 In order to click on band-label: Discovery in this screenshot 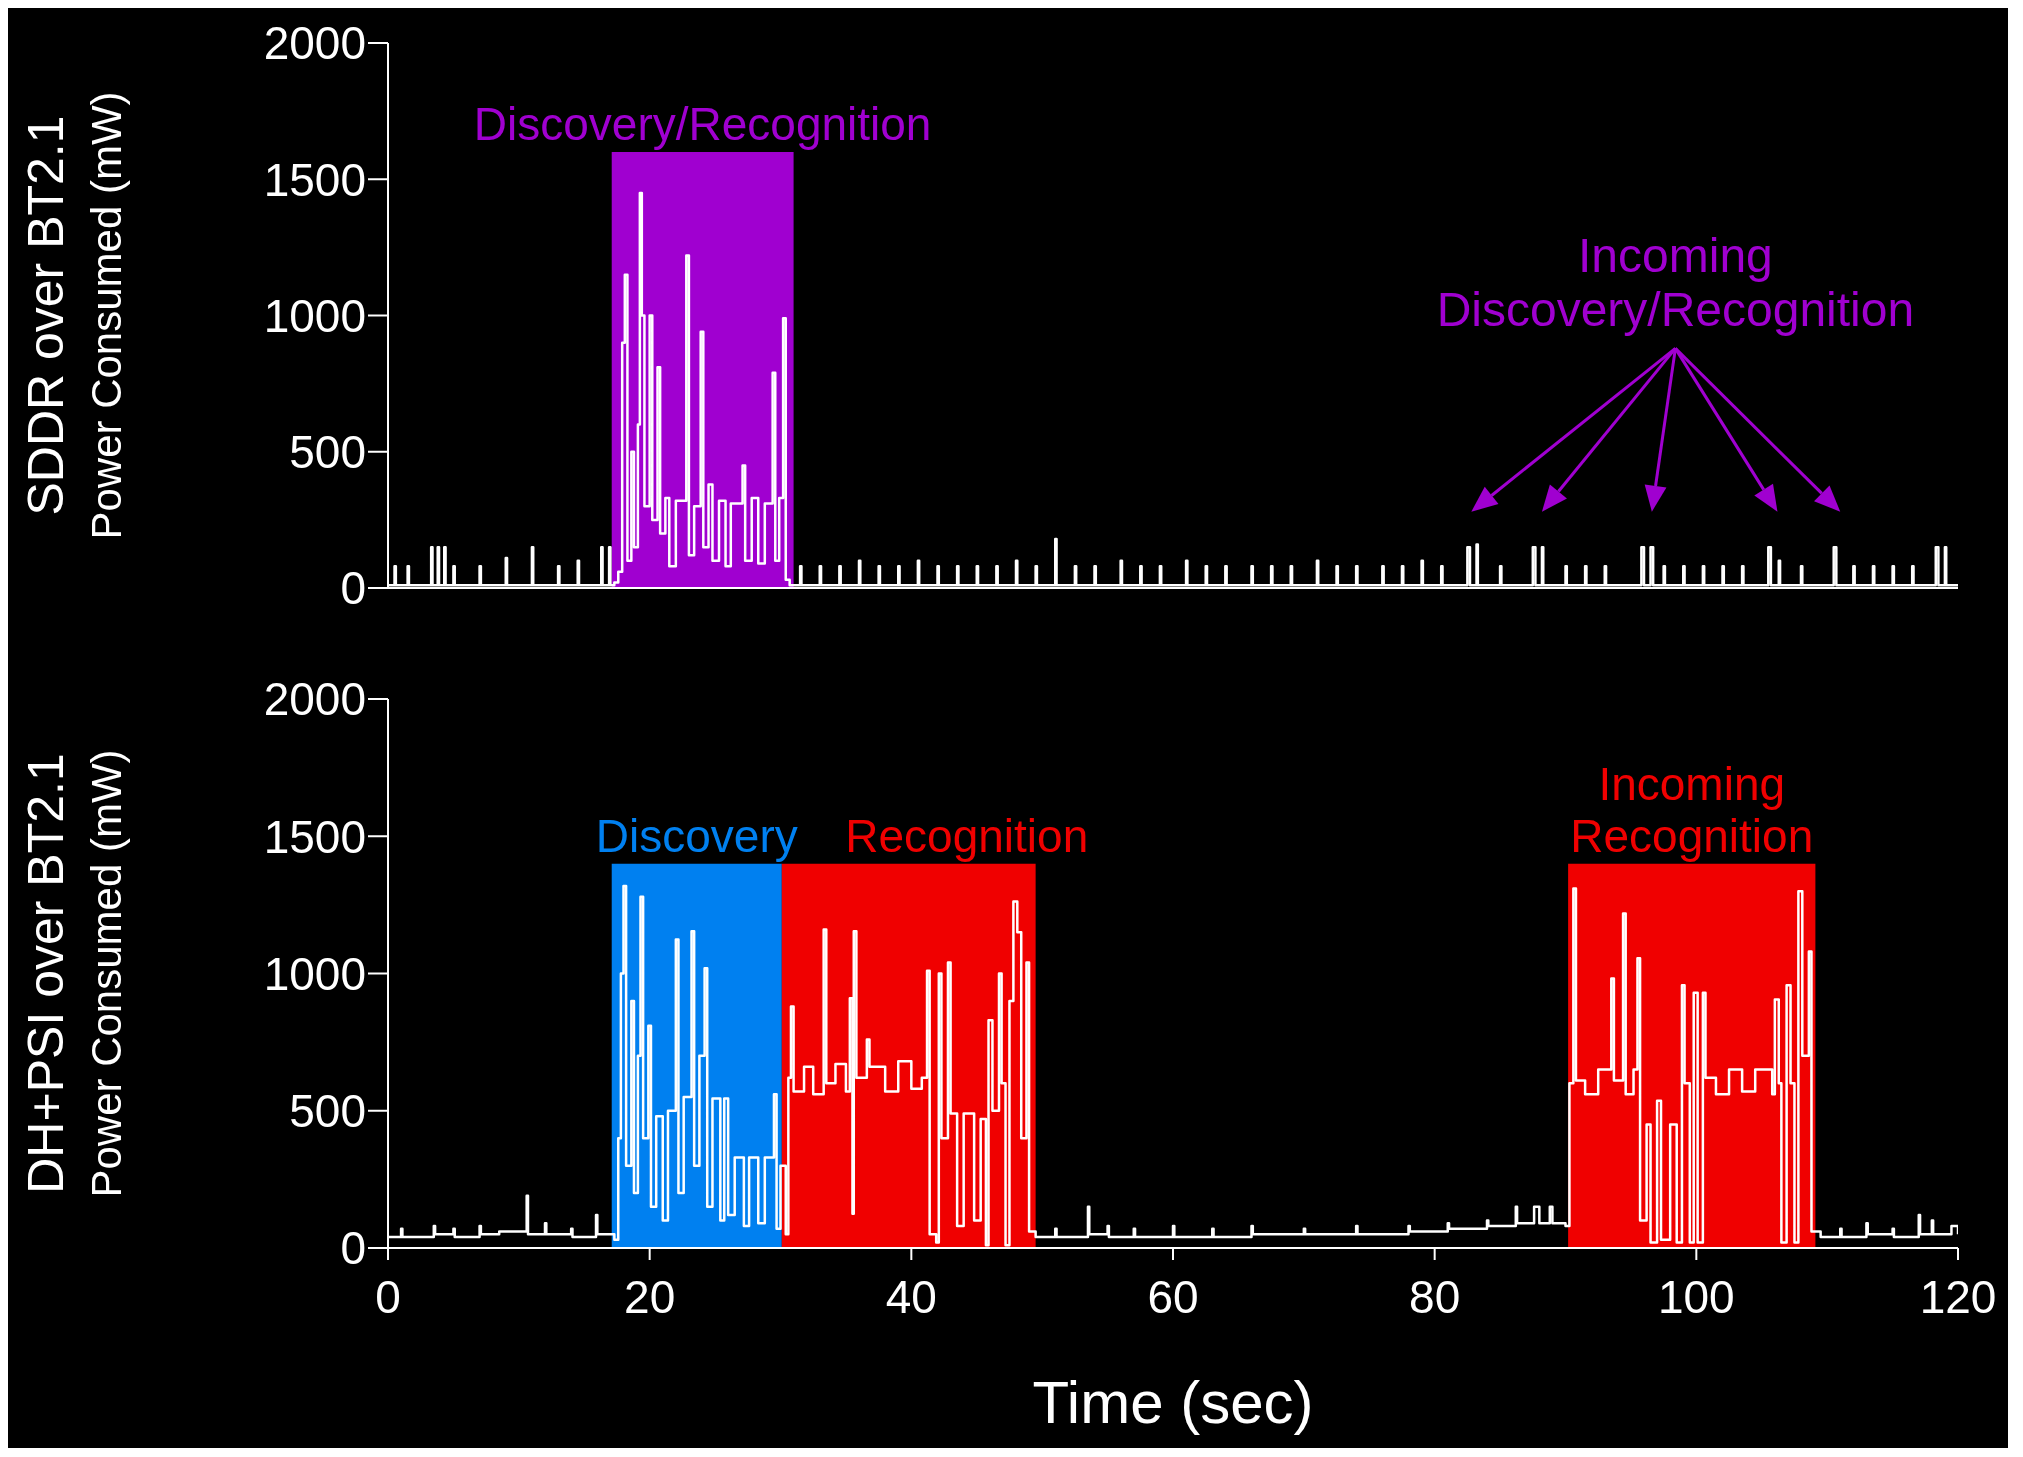, I will do `click(696, 835)`.